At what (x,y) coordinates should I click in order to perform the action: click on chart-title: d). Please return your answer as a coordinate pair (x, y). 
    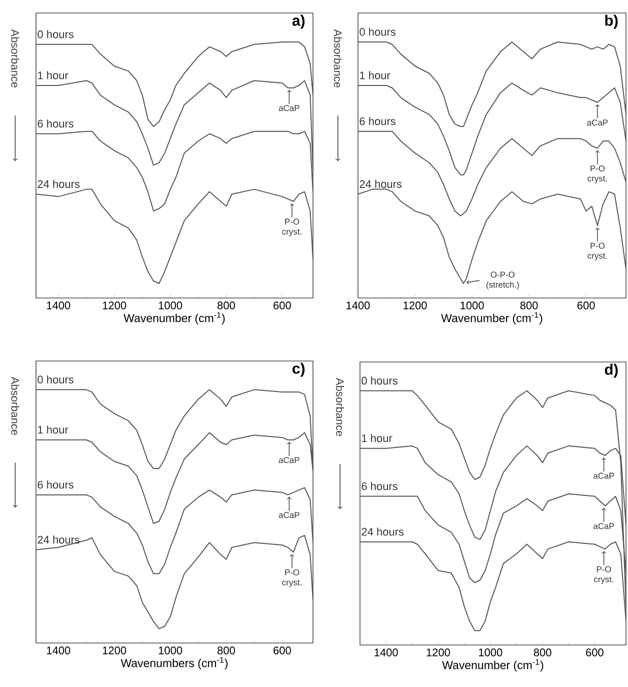
    Looking at the image, I should click on (611, 371).